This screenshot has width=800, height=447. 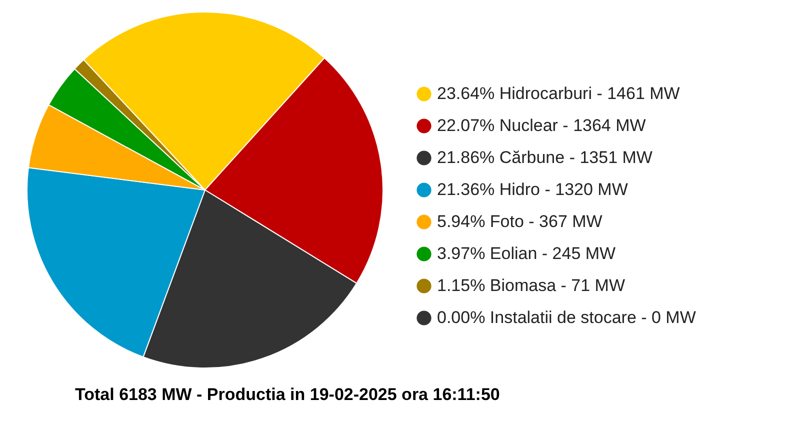 What do you see at coordinates (541, 125) in the screenshot?
I see `legend-label: 22.07% Nuclear - 1364 MW` at bounding box center [541, 125].